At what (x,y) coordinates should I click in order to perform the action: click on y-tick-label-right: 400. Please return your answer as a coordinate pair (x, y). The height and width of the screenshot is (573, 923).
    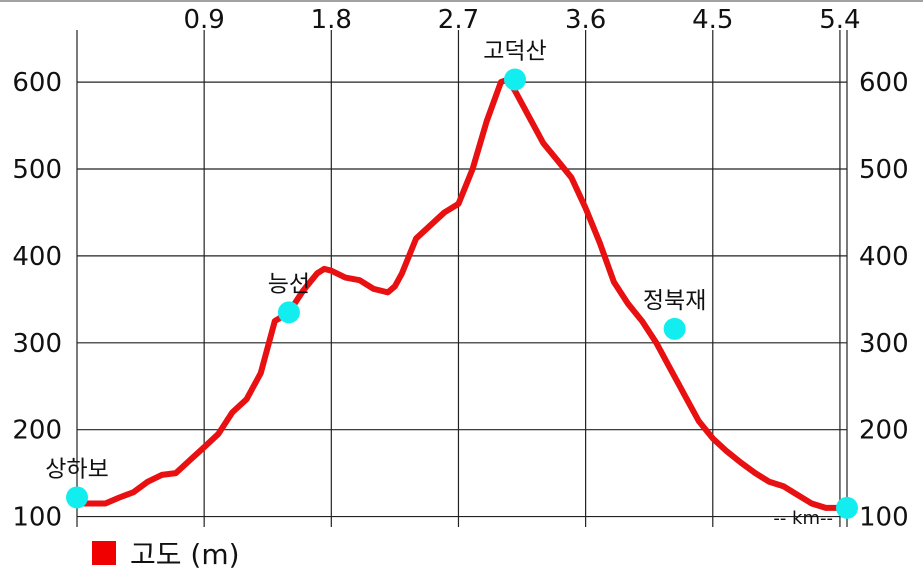
    Looking at the image, I should click on (884, 257).